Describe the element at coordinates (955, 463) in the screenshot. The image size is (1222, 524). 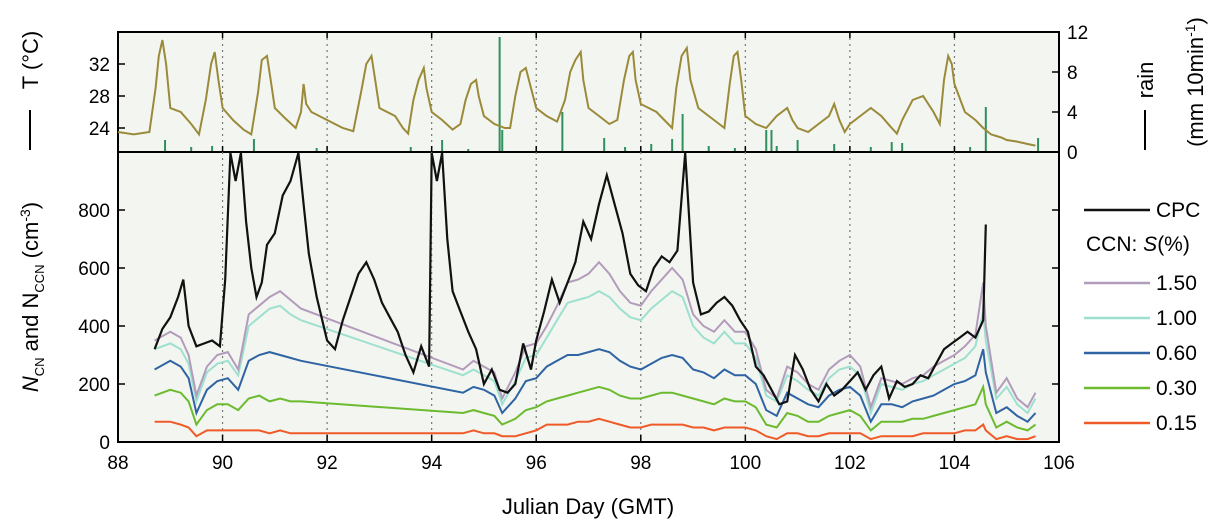
I see `bottom-x-tick-label: 104` at that location.